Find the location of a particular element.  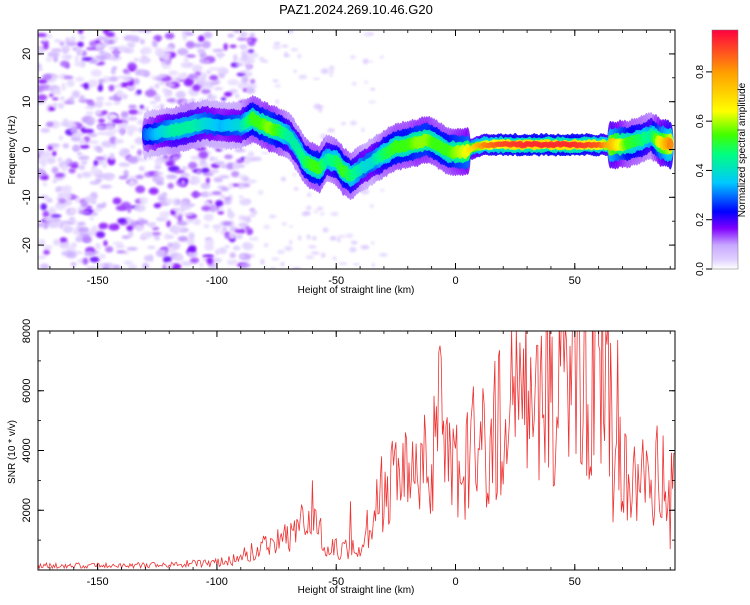

spectrogram-y-tick-label: -10 is located at coordinates (27, 197).